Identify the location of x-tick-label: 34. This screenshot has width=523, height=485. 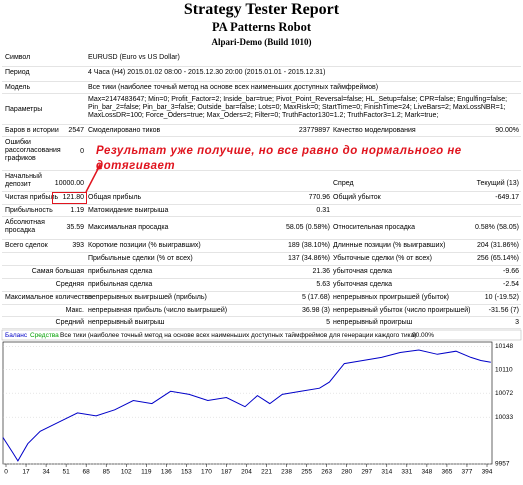
(46, 472).